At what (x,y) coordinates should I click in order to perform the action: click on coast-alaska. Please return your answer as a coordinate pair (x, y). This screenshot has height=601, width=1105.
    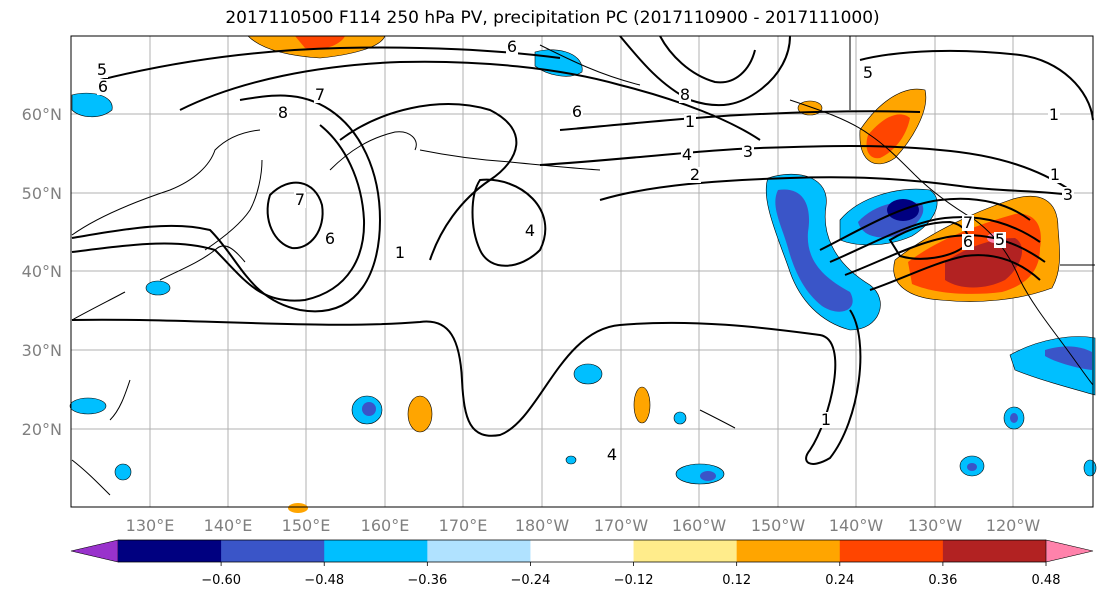
    Looking at the image, I should click on (727, 110).